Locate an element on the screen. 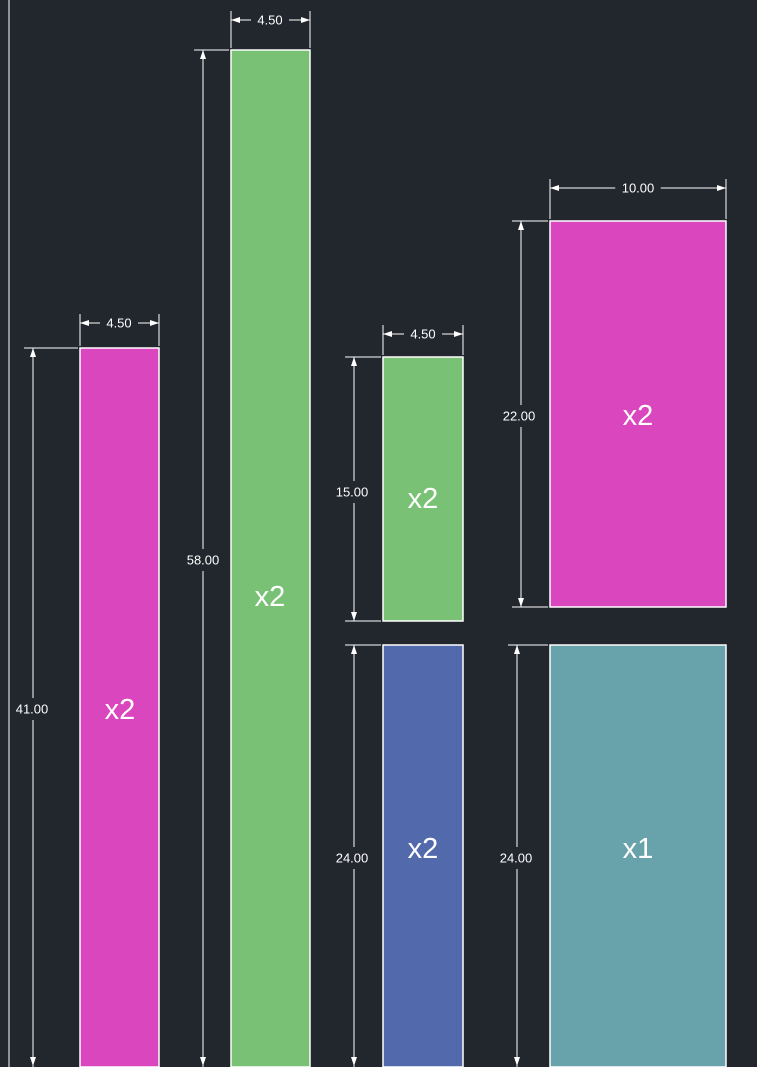  height-dimension-label: 41.00 is located at coordinates (32, 709).